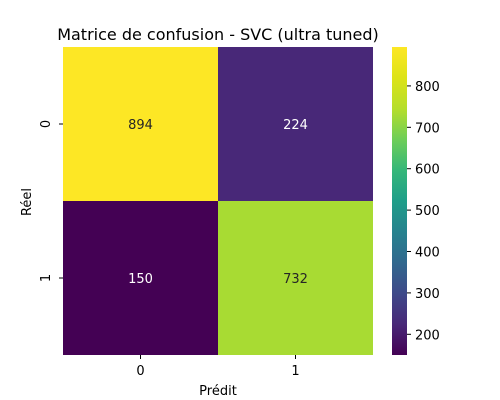 This screenshot has height=400, width=500. Describe the element at coordinates (140, 371) in the screenshot. I see `x-tick-label-0: 0` at that location.